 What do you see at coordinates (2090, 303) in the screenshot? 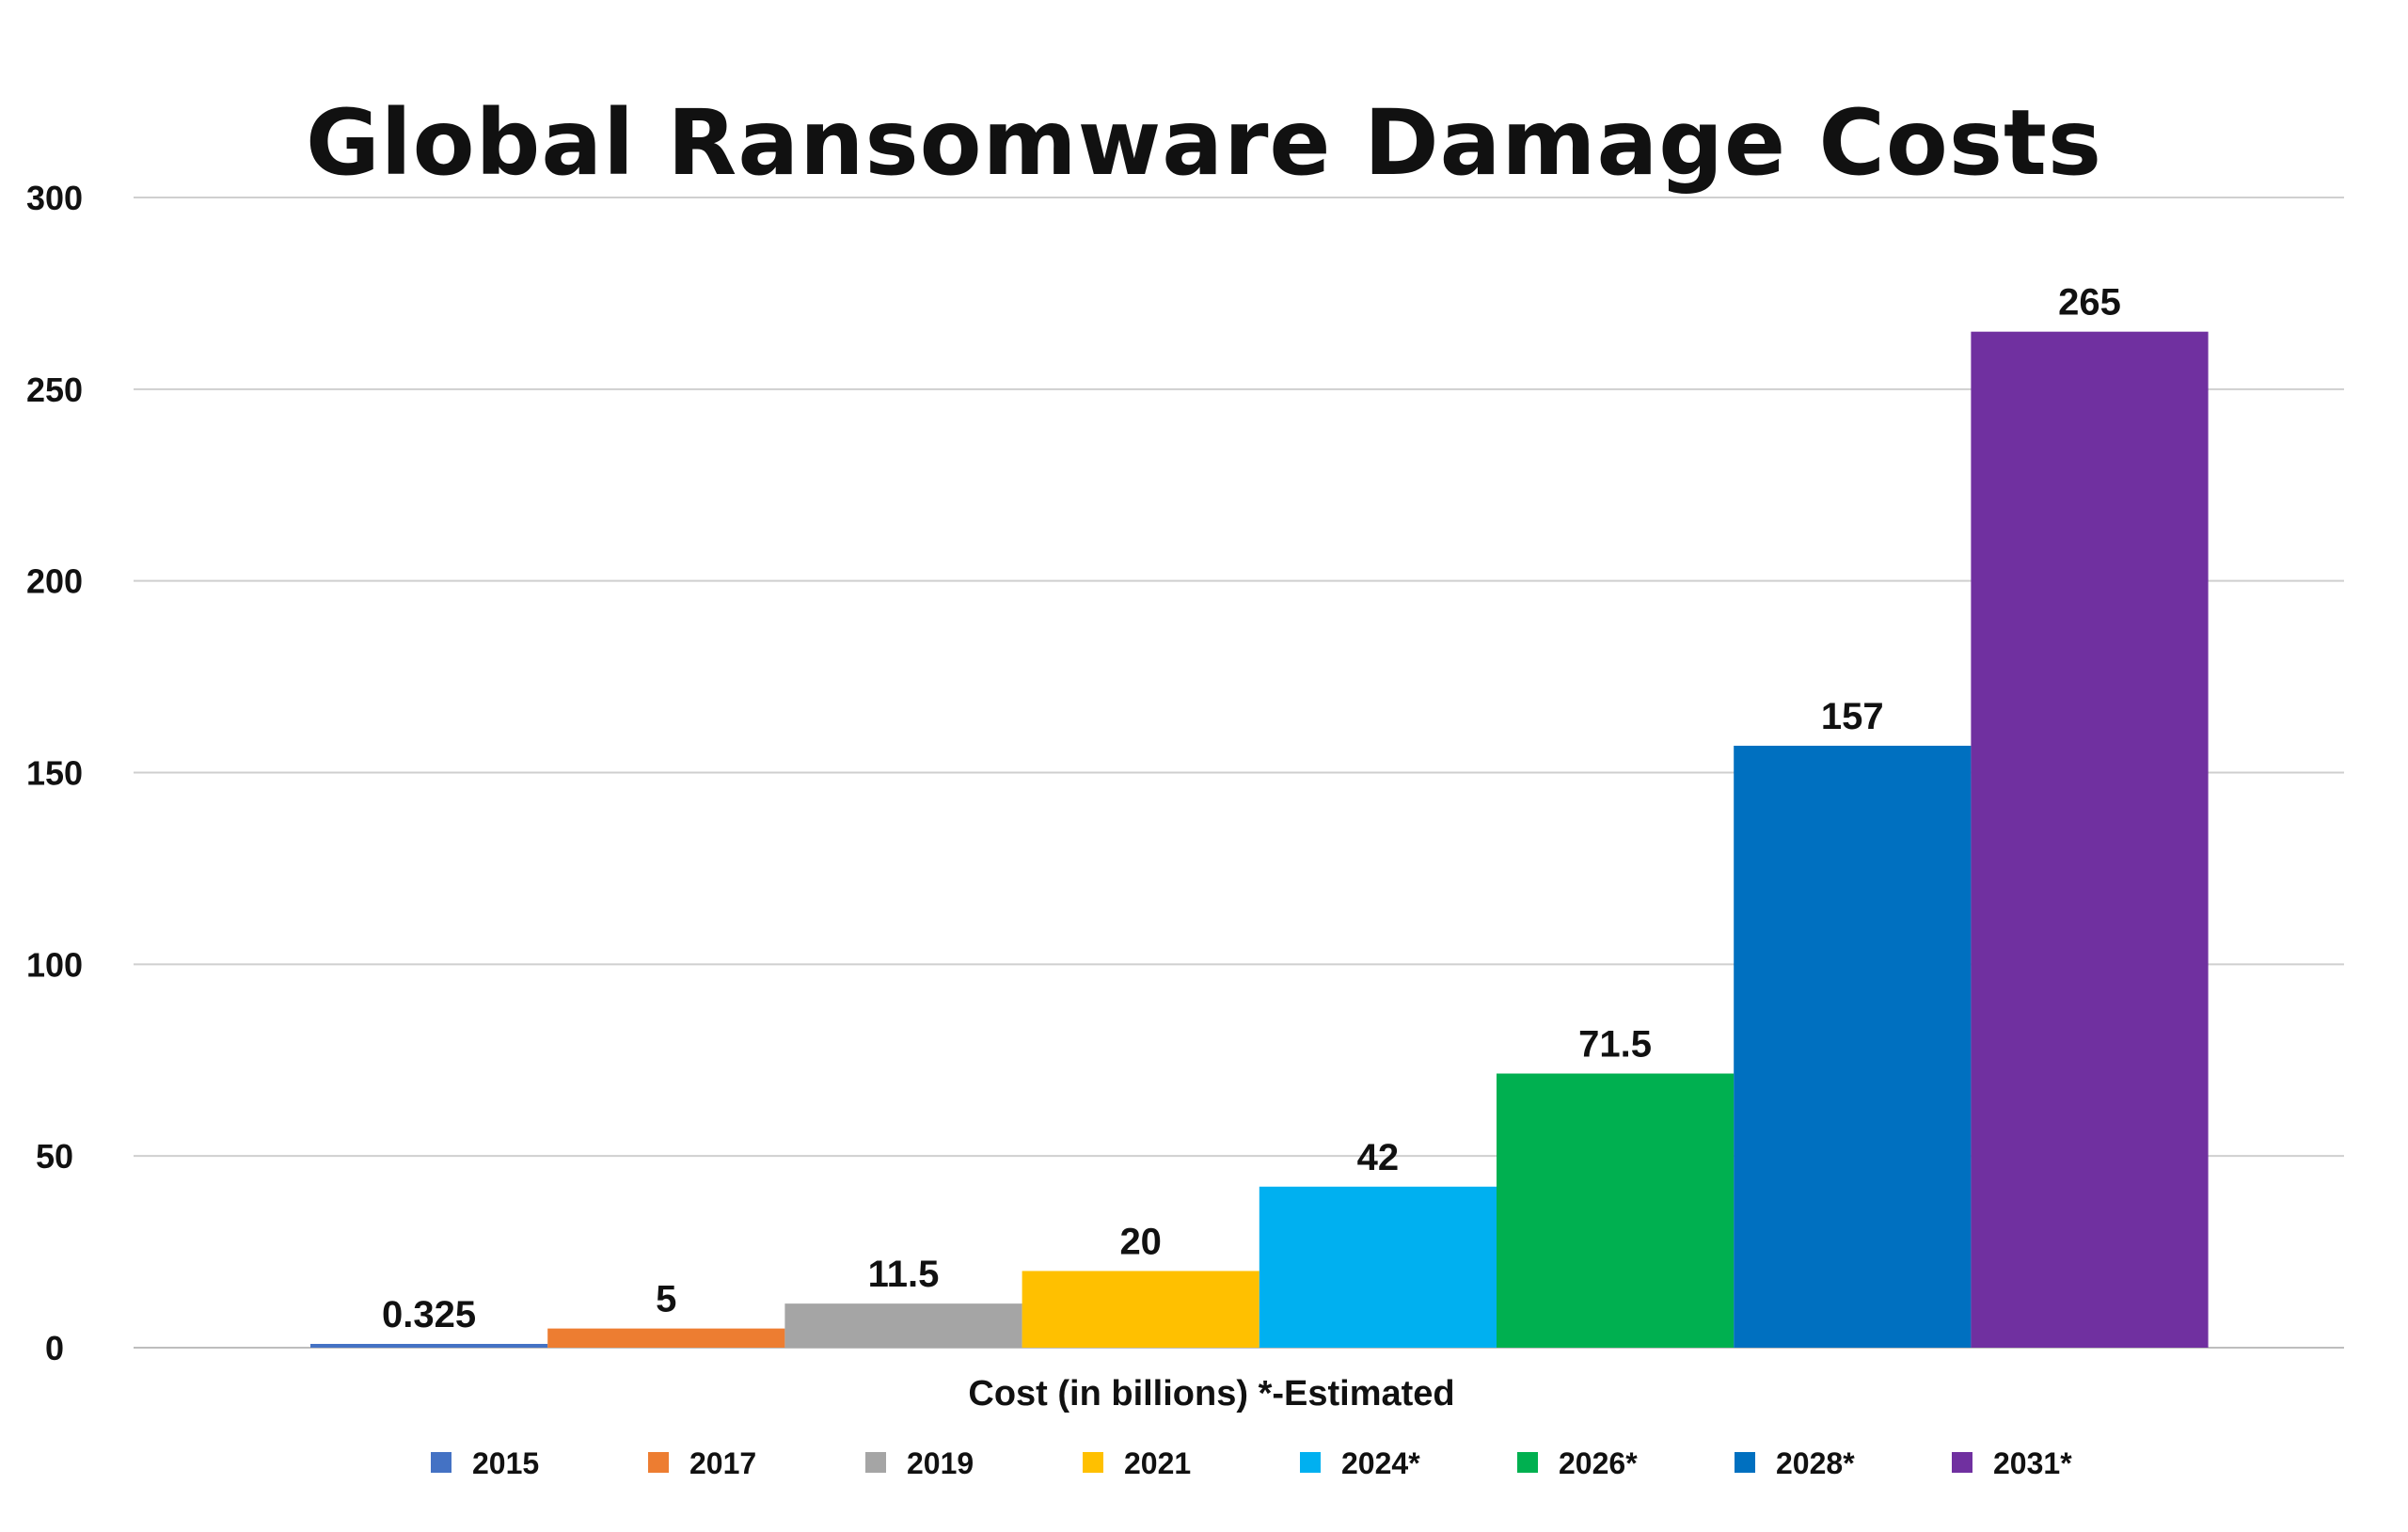
I see `data-label: 265` at bounding box center [2090, 303].